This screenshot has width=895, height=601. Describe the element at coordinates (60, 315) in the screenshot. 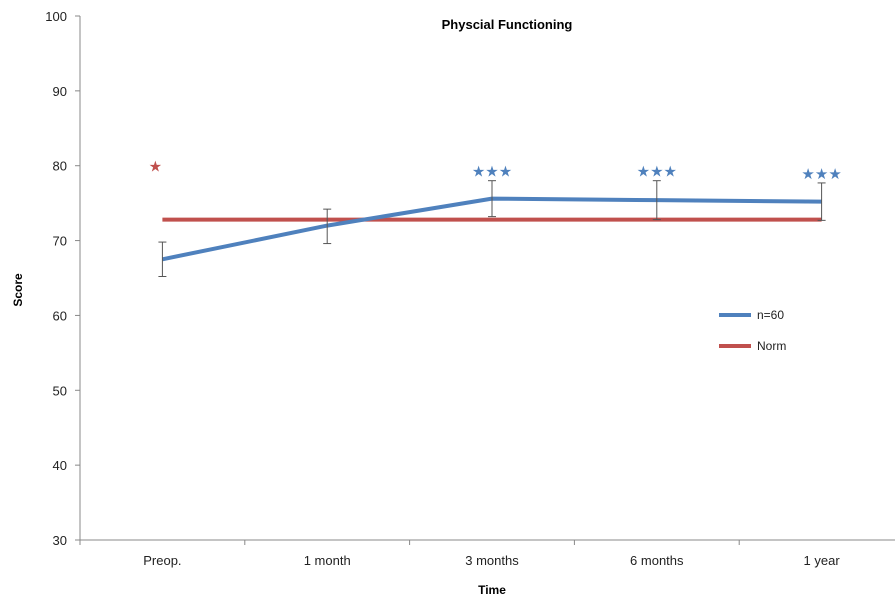

I see `y-tick-label: 60` at that location.